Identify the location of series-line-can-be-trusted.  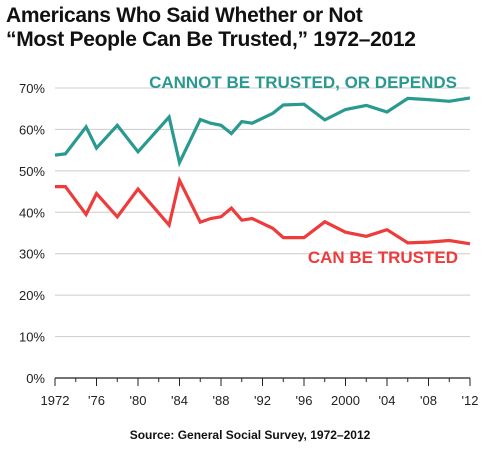
(263, 210).